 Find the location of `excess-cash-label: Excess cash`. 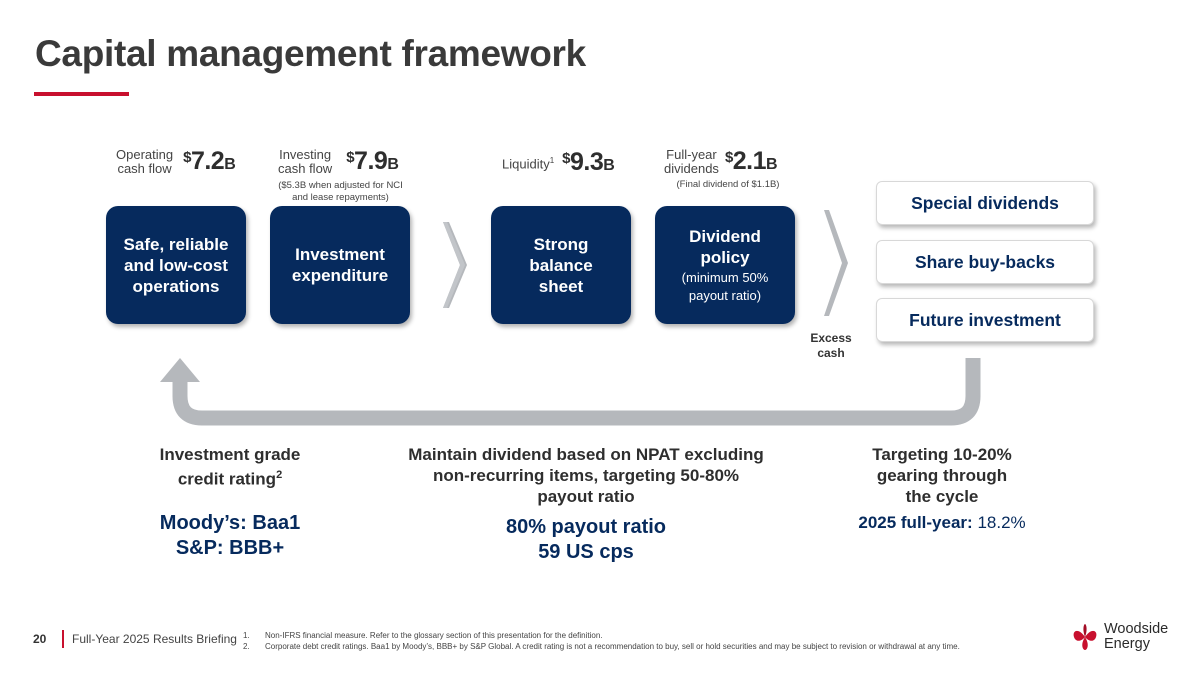

excess-cash-label: Excess cash is located at coordinates (831, 345).